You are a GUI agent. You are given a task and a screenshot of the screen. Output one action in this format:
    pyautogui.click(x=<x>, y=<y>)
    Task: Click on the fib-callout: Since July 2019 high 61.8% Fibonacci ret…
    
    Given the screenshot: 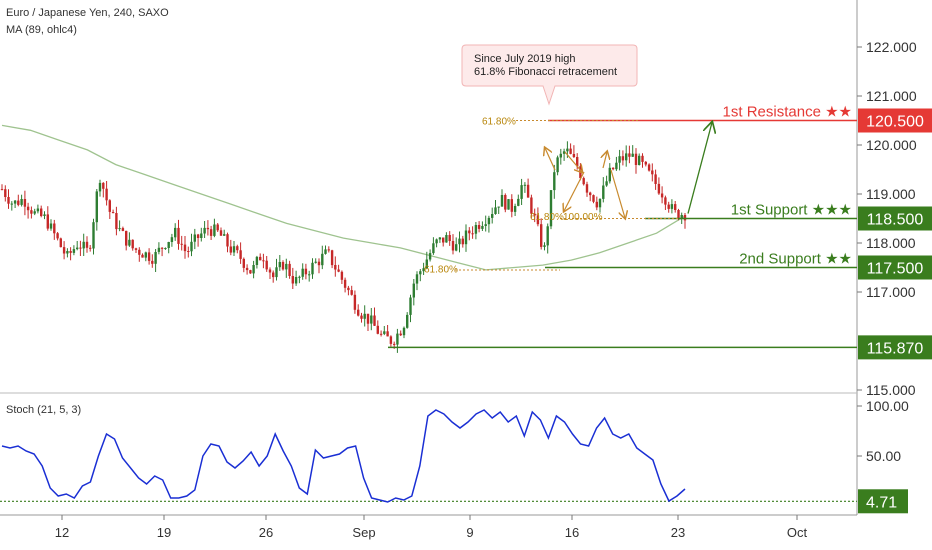 What is the action you would take?
    pyautogui.click(x=549, y=75)
    